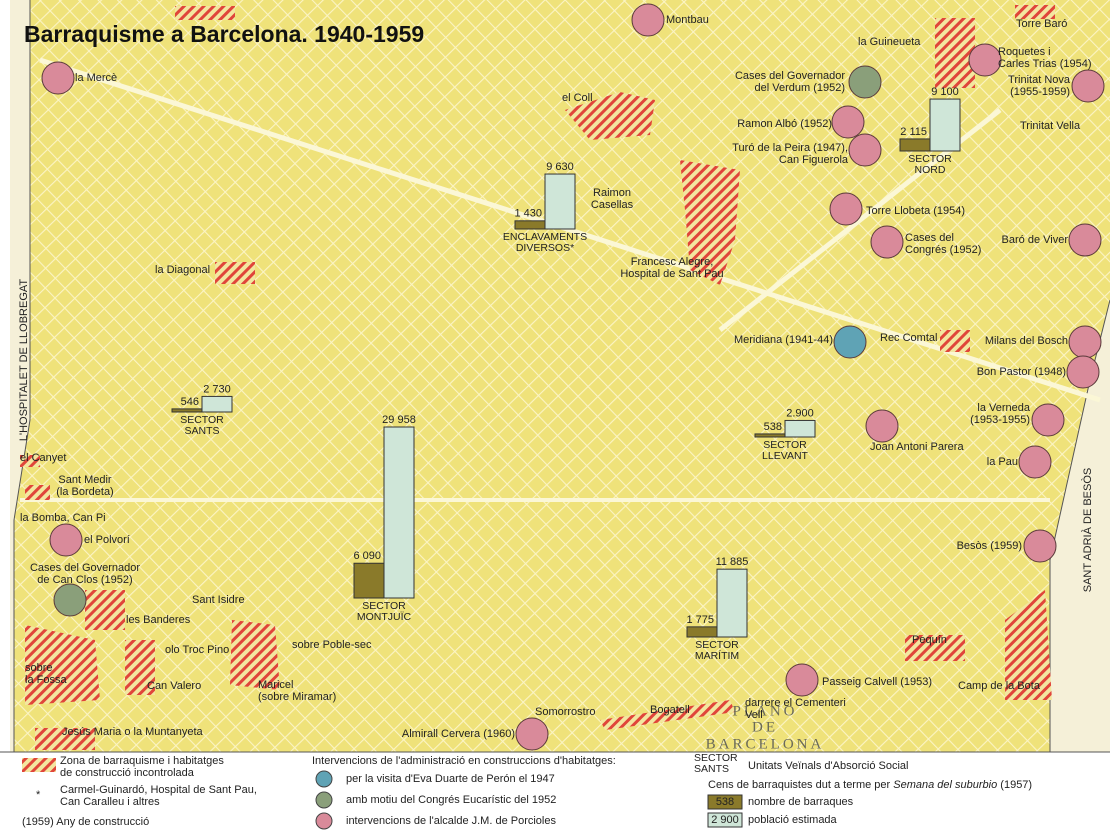 This screenshot has width=1110, height=840. What do you see at coordinates (63, 518) in the screenshot?
I see `place-label: la Bomba, Can Pi` at bounding box center [63, 518].